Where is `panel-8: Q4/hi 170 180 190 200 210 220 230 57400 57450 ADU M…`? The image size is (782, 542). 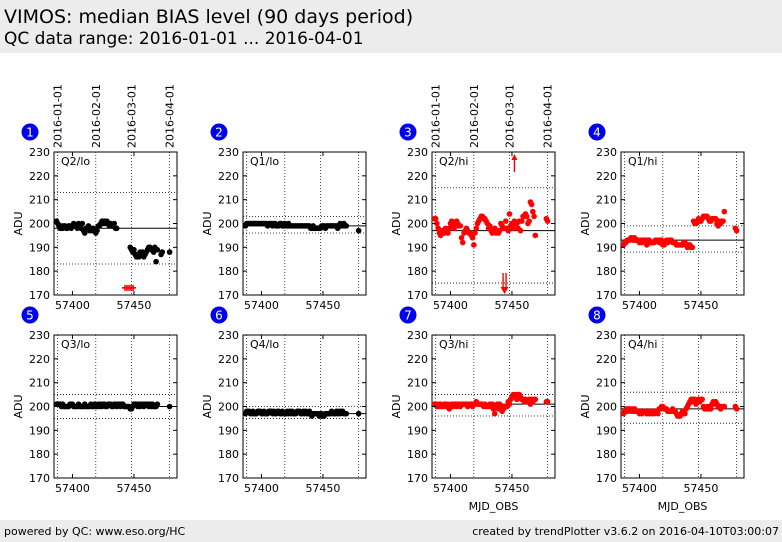 panel-8: Q4/hi 170 180 190 200 210 220 230 57400 57450 ADU M… is located at coordinates (662, 409).